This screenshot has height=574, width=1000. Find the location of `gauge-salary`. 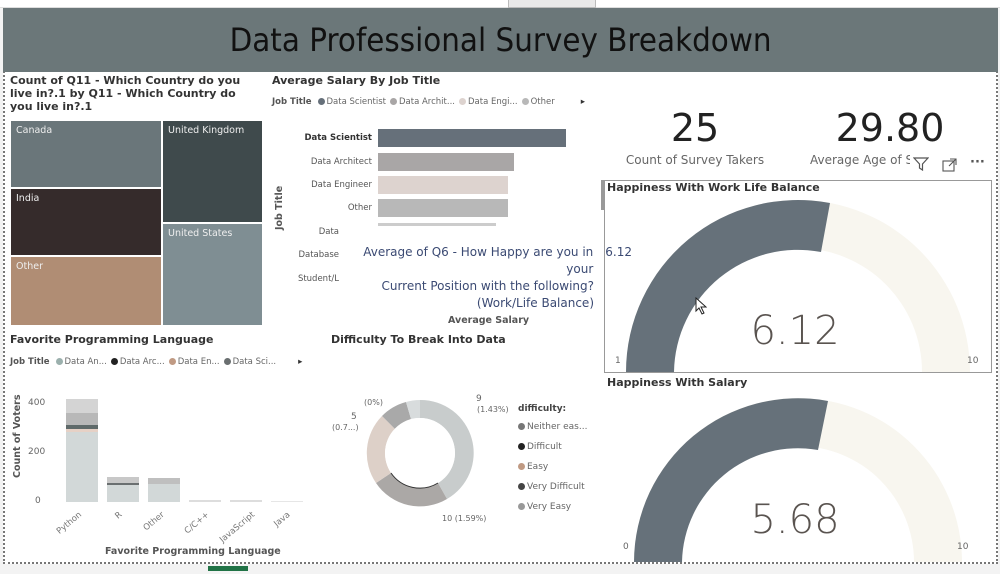

gauge-salary is located at coordinates (798, 471).